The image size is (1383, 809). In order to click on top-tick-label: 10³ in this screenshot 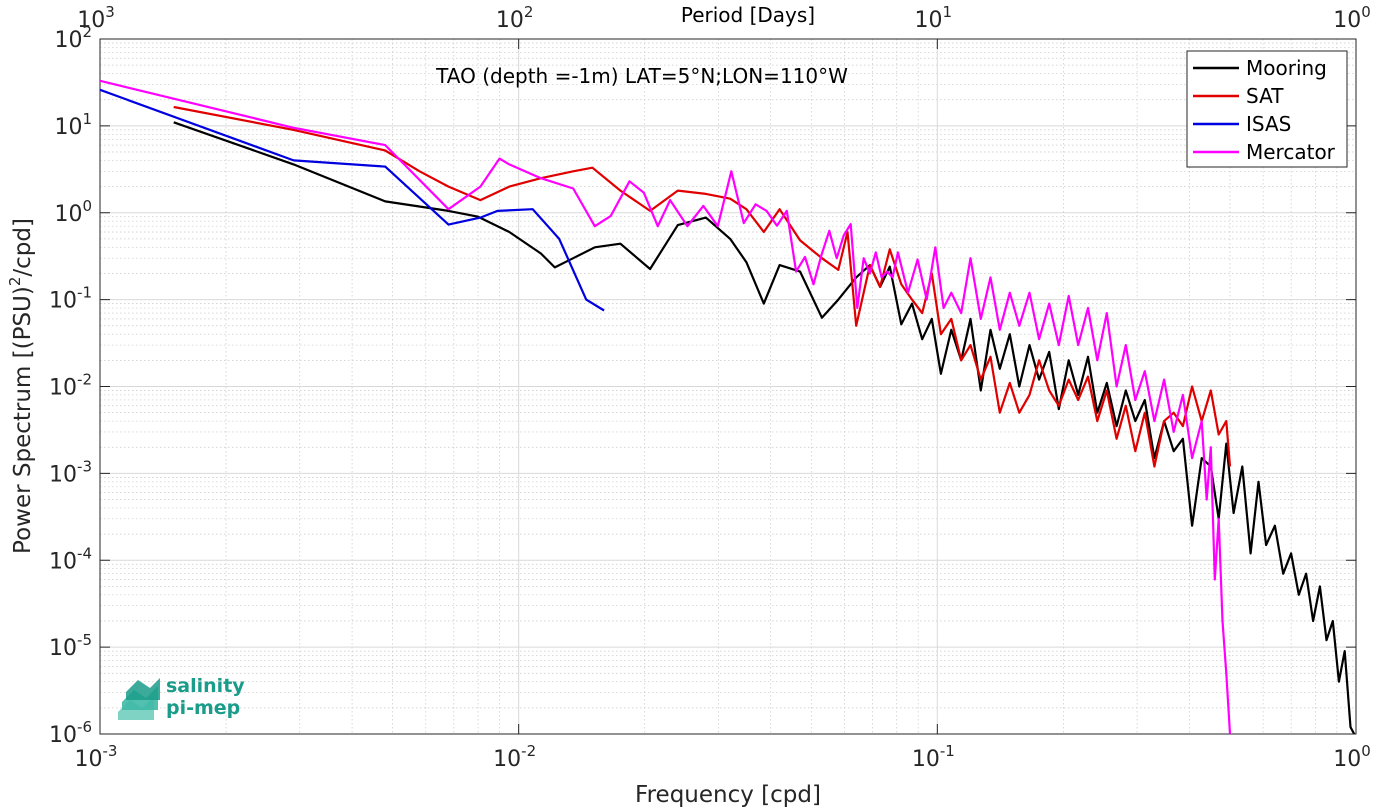, I will do `click(96, 18)`.